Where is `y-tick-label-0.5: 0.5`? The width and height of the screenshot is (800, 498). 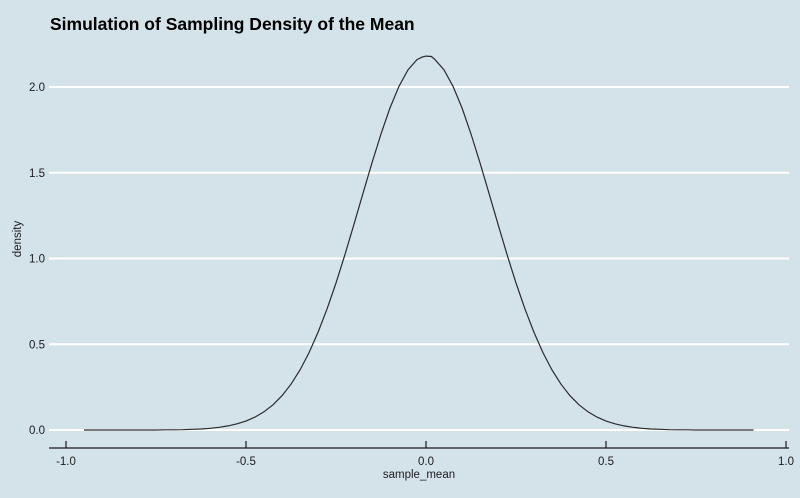
y-tick-label-0.5: 0.5 is located at coordinates (37, 345).